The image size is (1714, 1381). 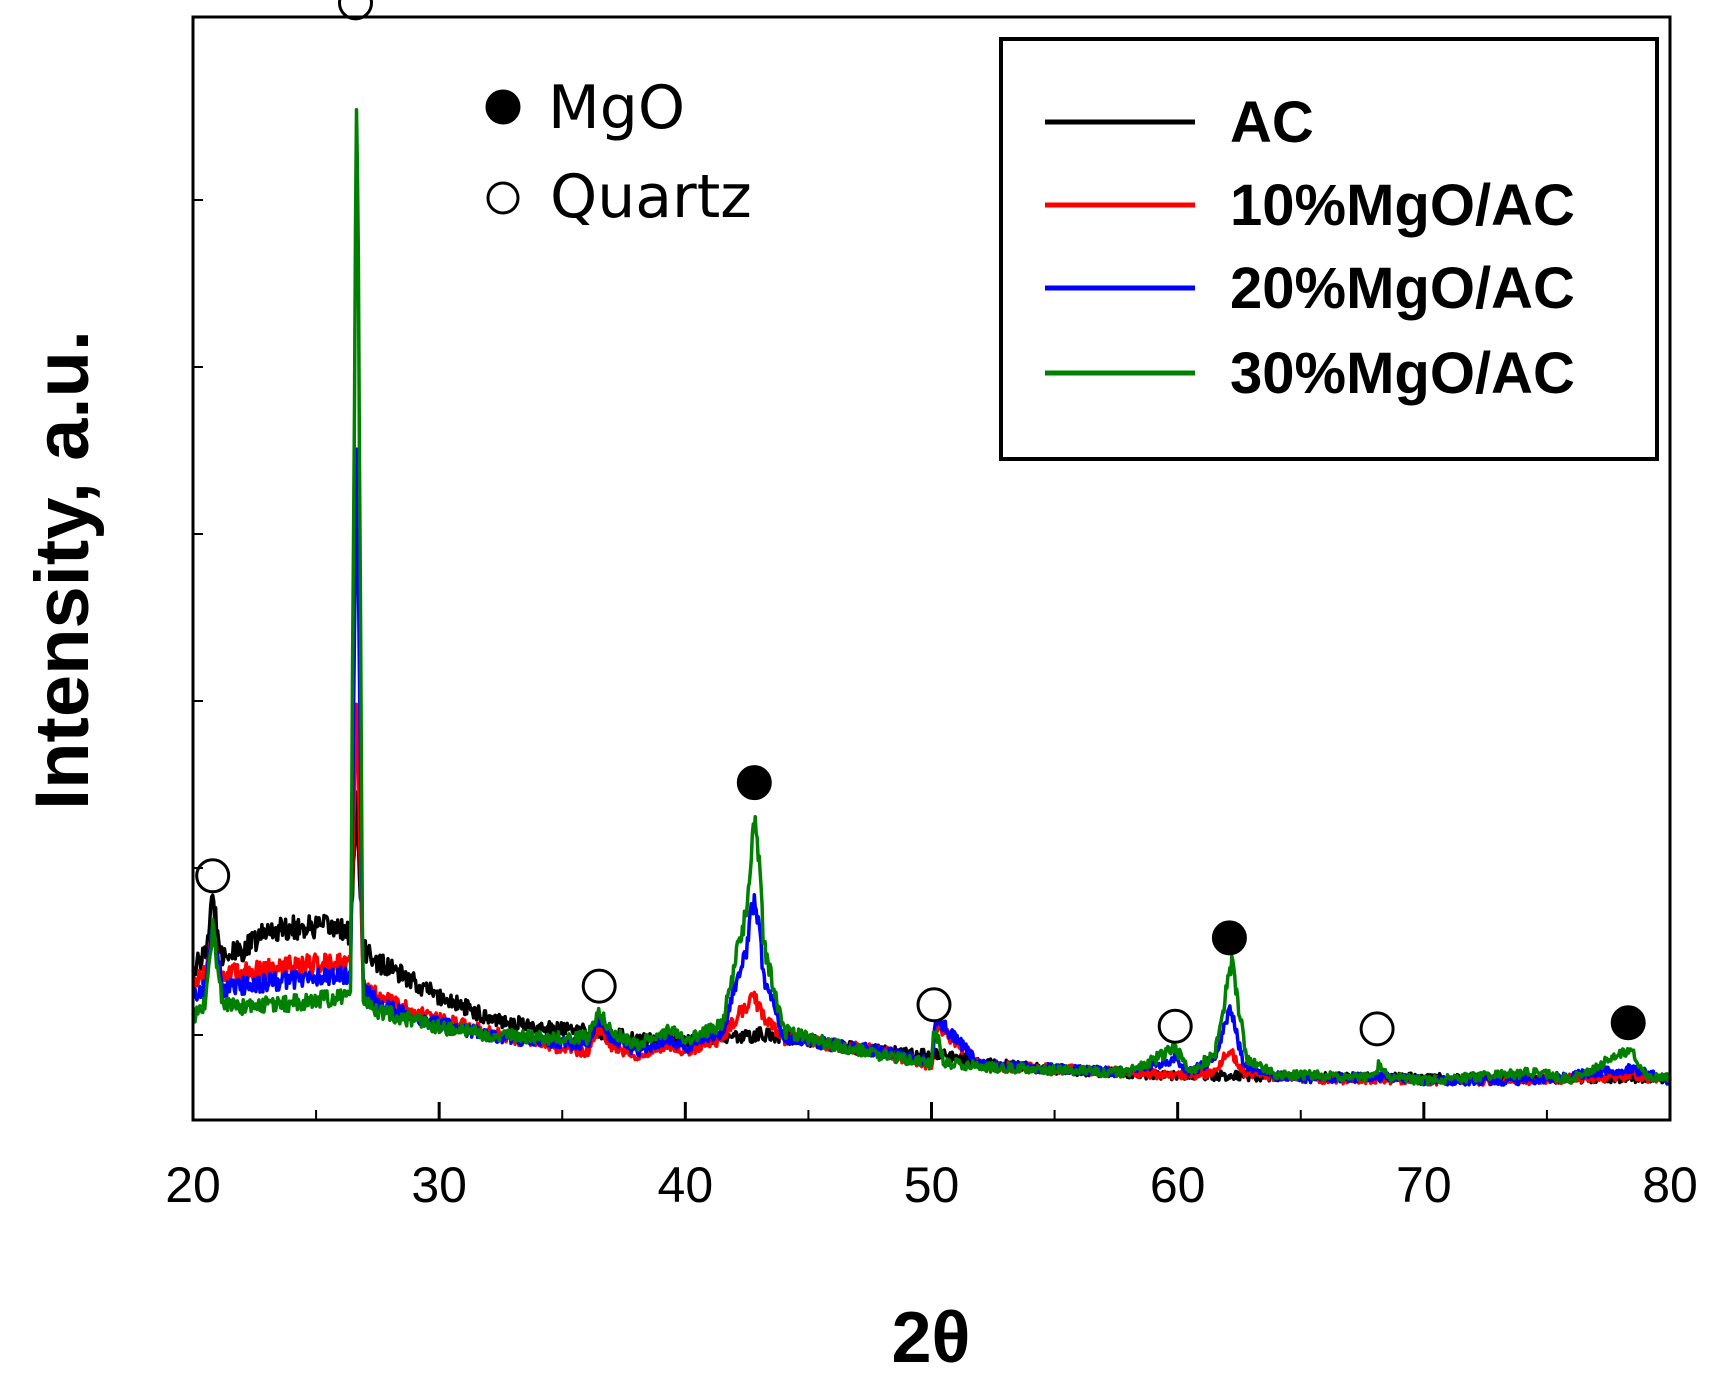 What do you see at coordinates (1424, 1185) in the screenshot?
I see `x-tick-label: 70` at bounding box center [1424, 1185].